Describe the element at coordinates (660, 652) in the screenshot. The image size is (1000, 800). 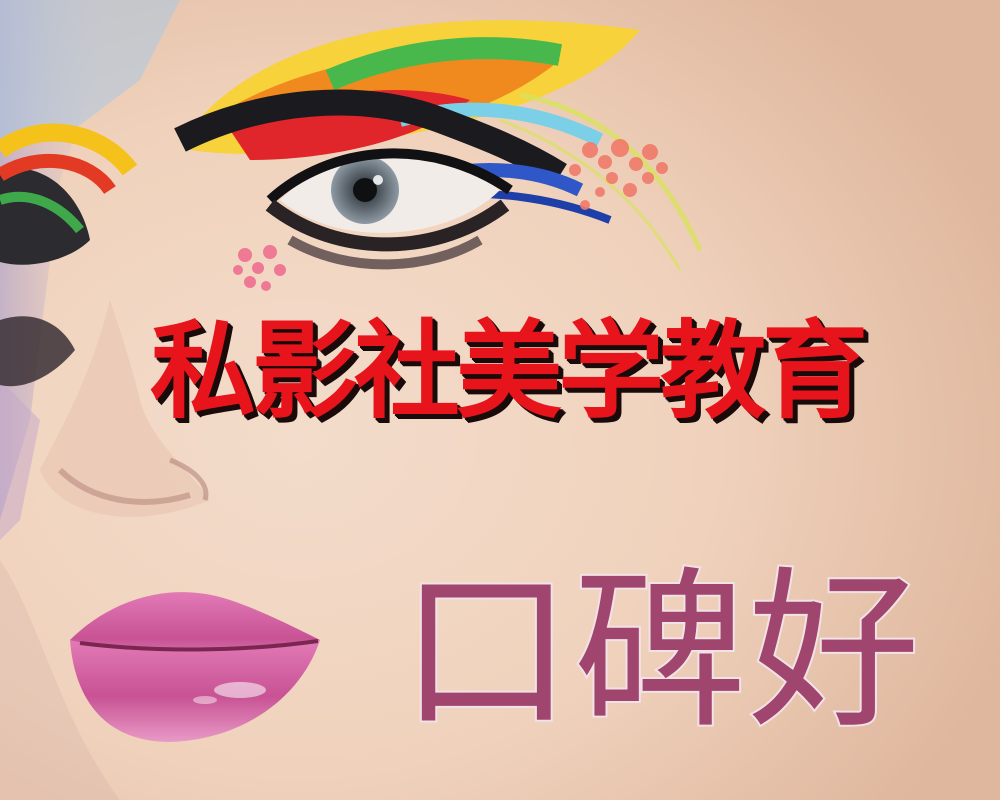
I see `poster-subtitle: 口碑好` at that location.